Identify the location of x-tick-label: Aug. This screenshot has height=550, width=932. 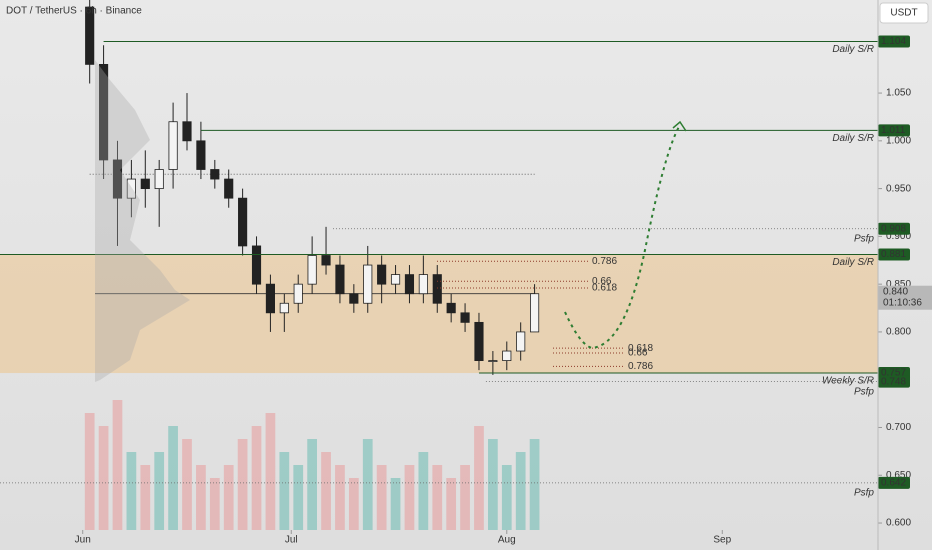
(507, 540).